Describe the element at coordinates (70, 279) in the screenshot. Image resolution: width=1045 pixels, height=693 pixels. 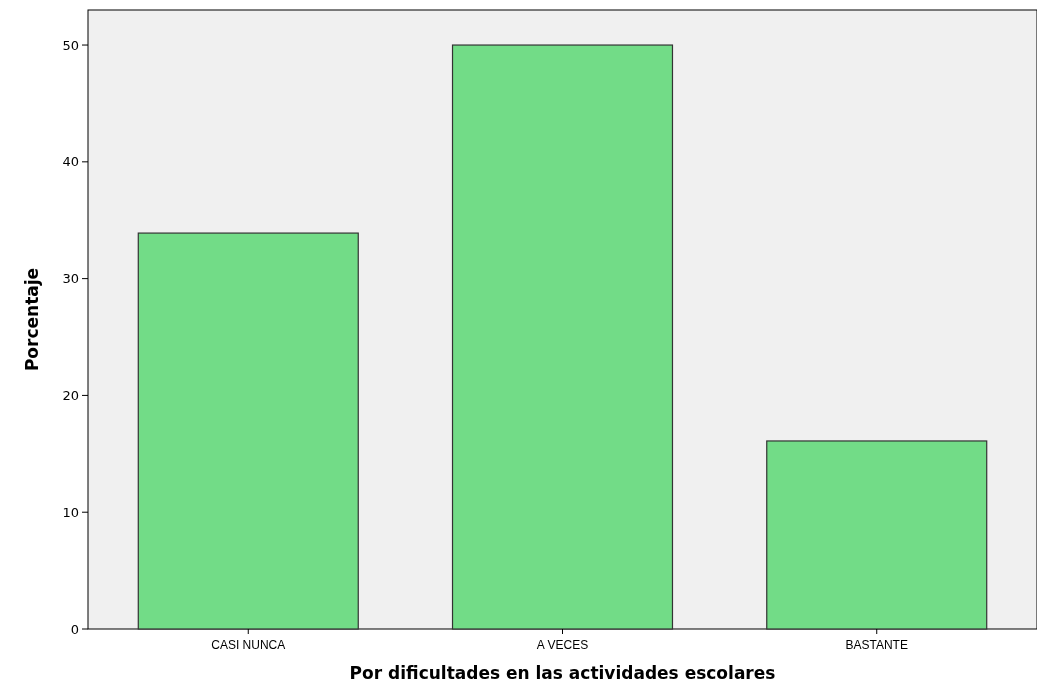
I see `y-tick-label: 30` at that location.